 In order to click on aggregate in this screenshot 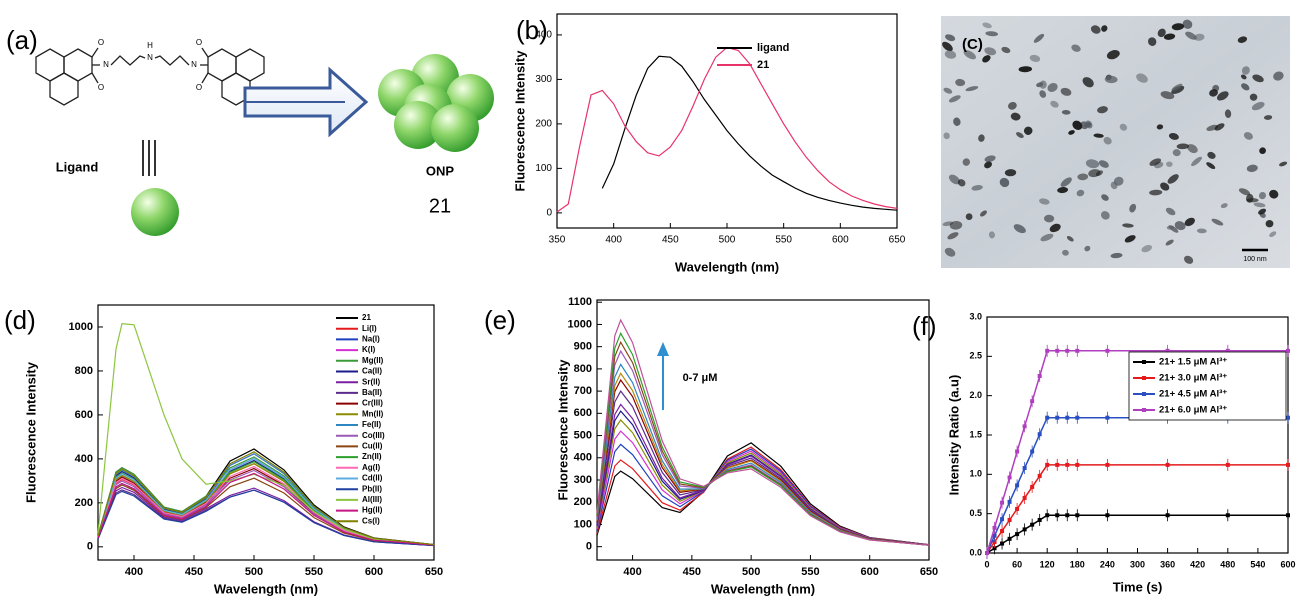, I will do `click(436, 103)`.